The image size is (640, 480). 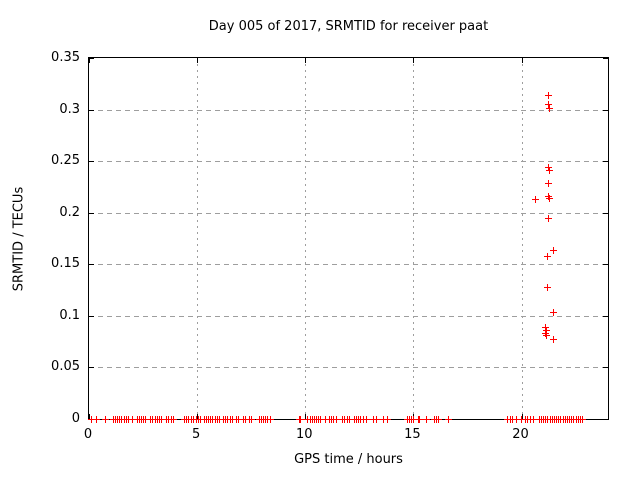 What do you see at coordinates (69, 315) in the screenshot?
I see `y-tick-label: 0.1` at bounding box center [69, 315].